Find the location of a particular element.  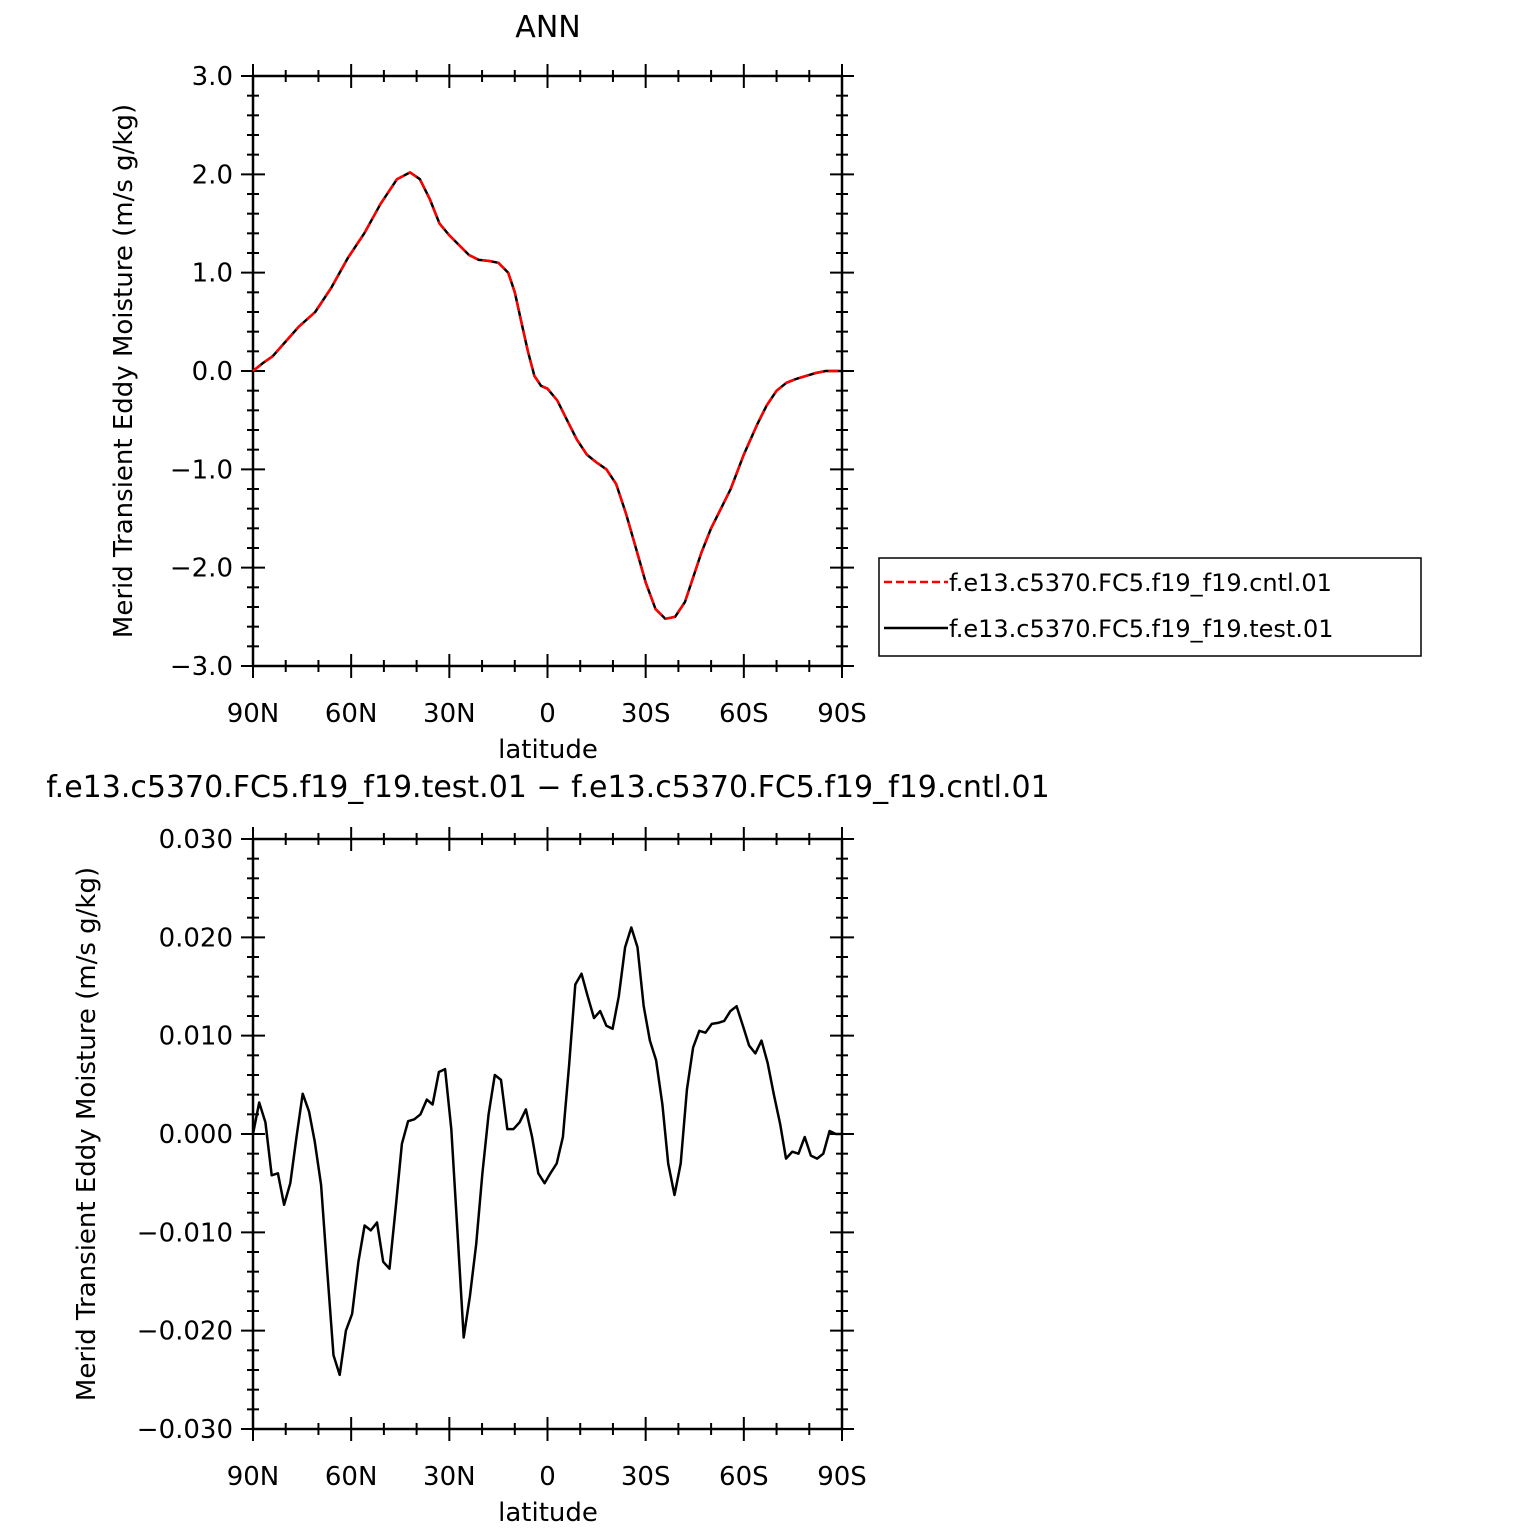

bottom-plot-x-tick-labels: 90N 60N 30N 0 30S 60S 90S is located at coordinates (547, 1477).